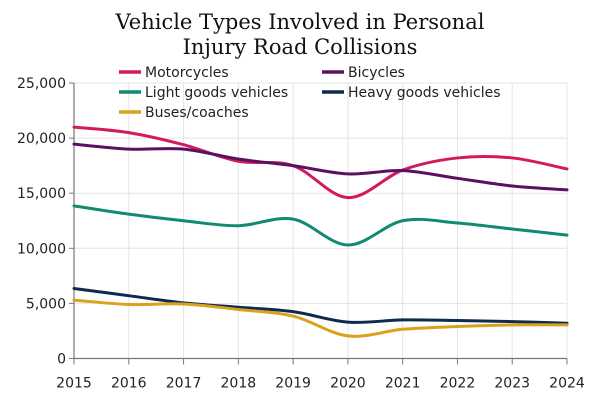 The height and width of the screenshot is (402, 600). Describe the element at coordinates (187, 73) in the screenshot. I see `legend-label: Motorcycles` at that location.